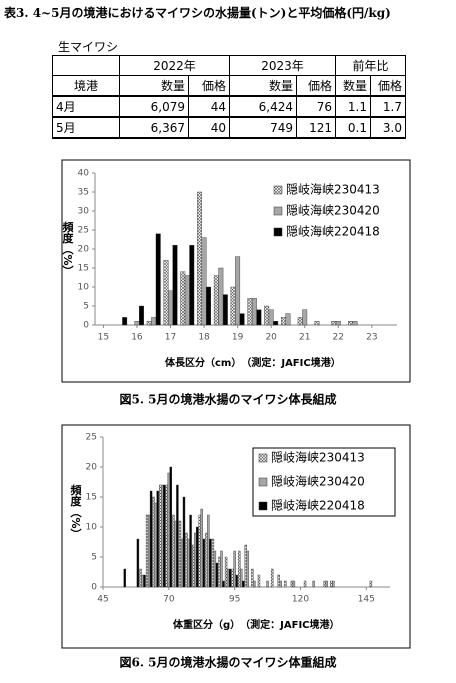 The height and width of the screenshot is (683, 456). Describe the element at coordinates (137, 338) in the screenshot. I see `x-tick-label: 16` at that location.